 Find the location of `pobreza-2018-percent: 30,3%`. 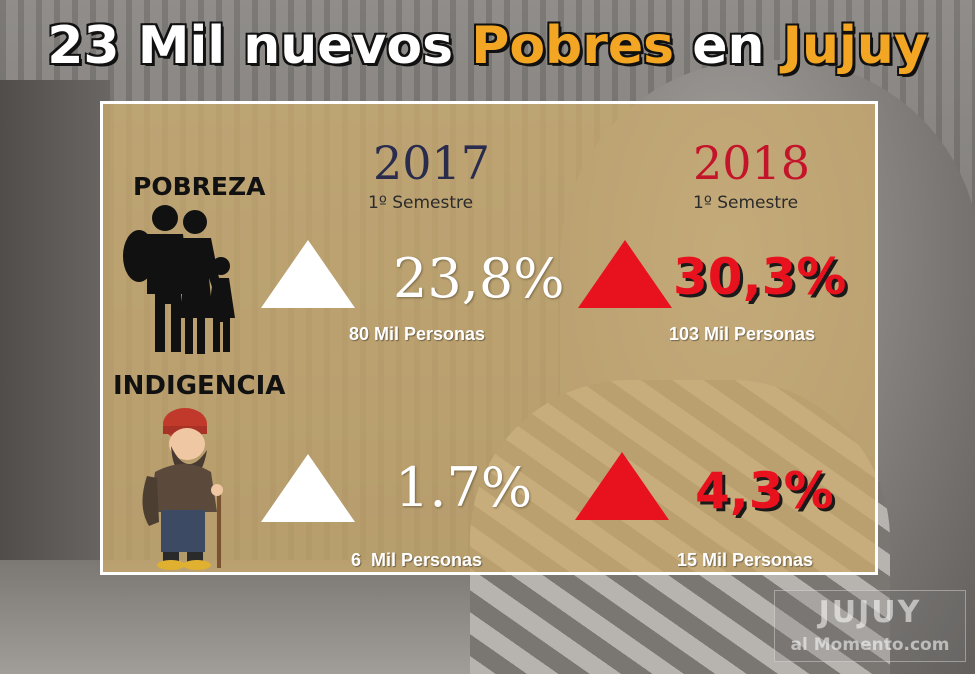

pobreza-2018-percent: 30,3% is located at coordinates (760, 277).